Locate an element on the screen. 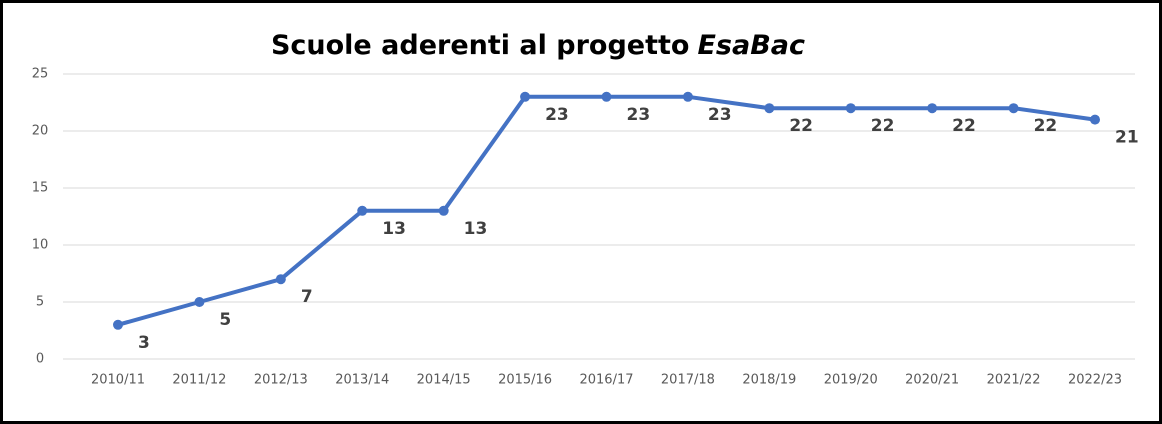  data-label: 3 is located at coordinates (144, 343).